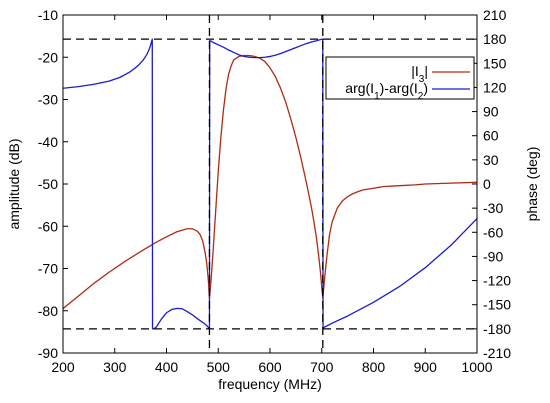 The width and height of the screenshot is (550, 403). I want to click on legend-label-amplitude: |I3|, so click(419, 74).